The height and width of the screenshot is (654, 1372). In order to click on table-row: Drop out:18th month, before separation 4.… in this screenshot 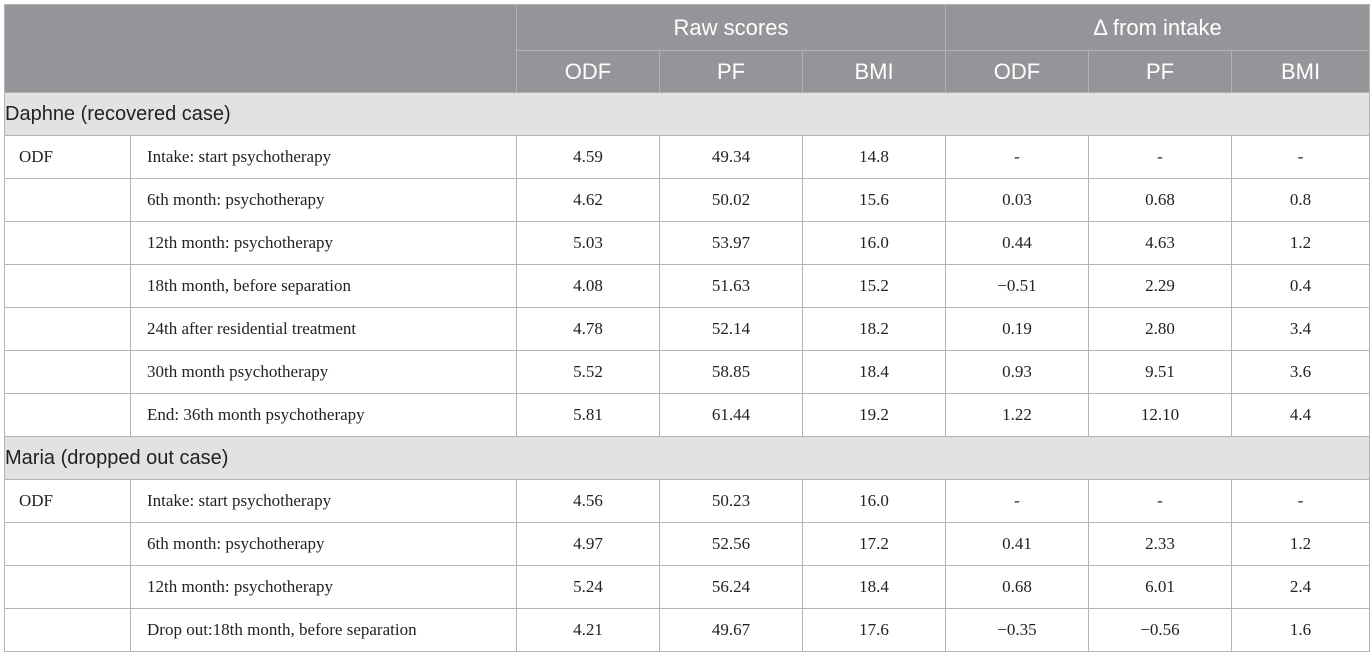, I will do `click(687, 630)`.